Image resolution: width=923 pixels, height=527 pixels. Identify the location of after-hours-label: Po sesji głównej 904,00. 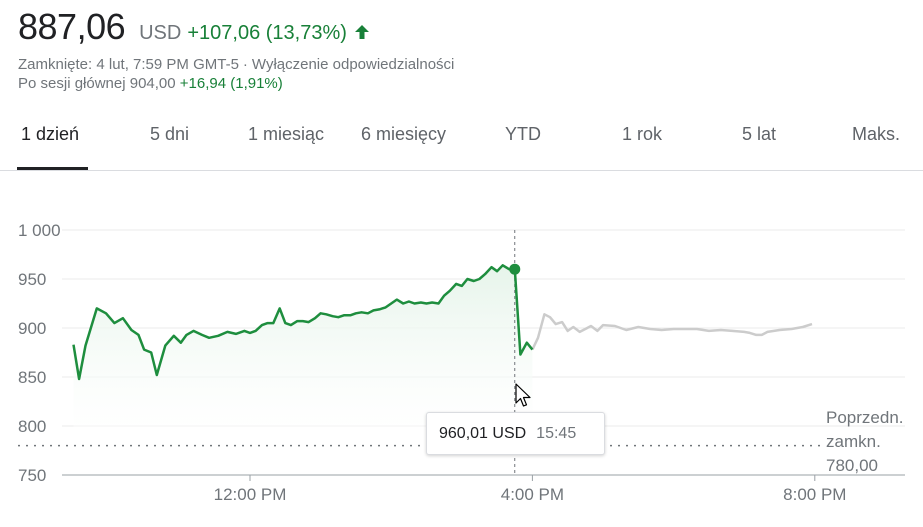
(97, 83).